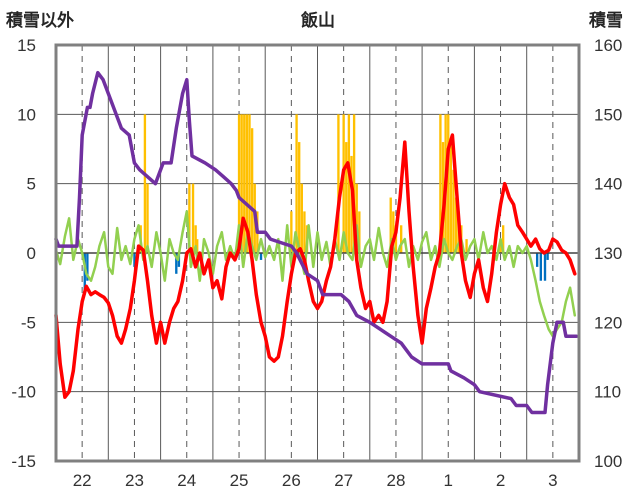  Describe the element at coordinates (500, 480) in the screenshot. I see `x-tick-label: 2` at that location.